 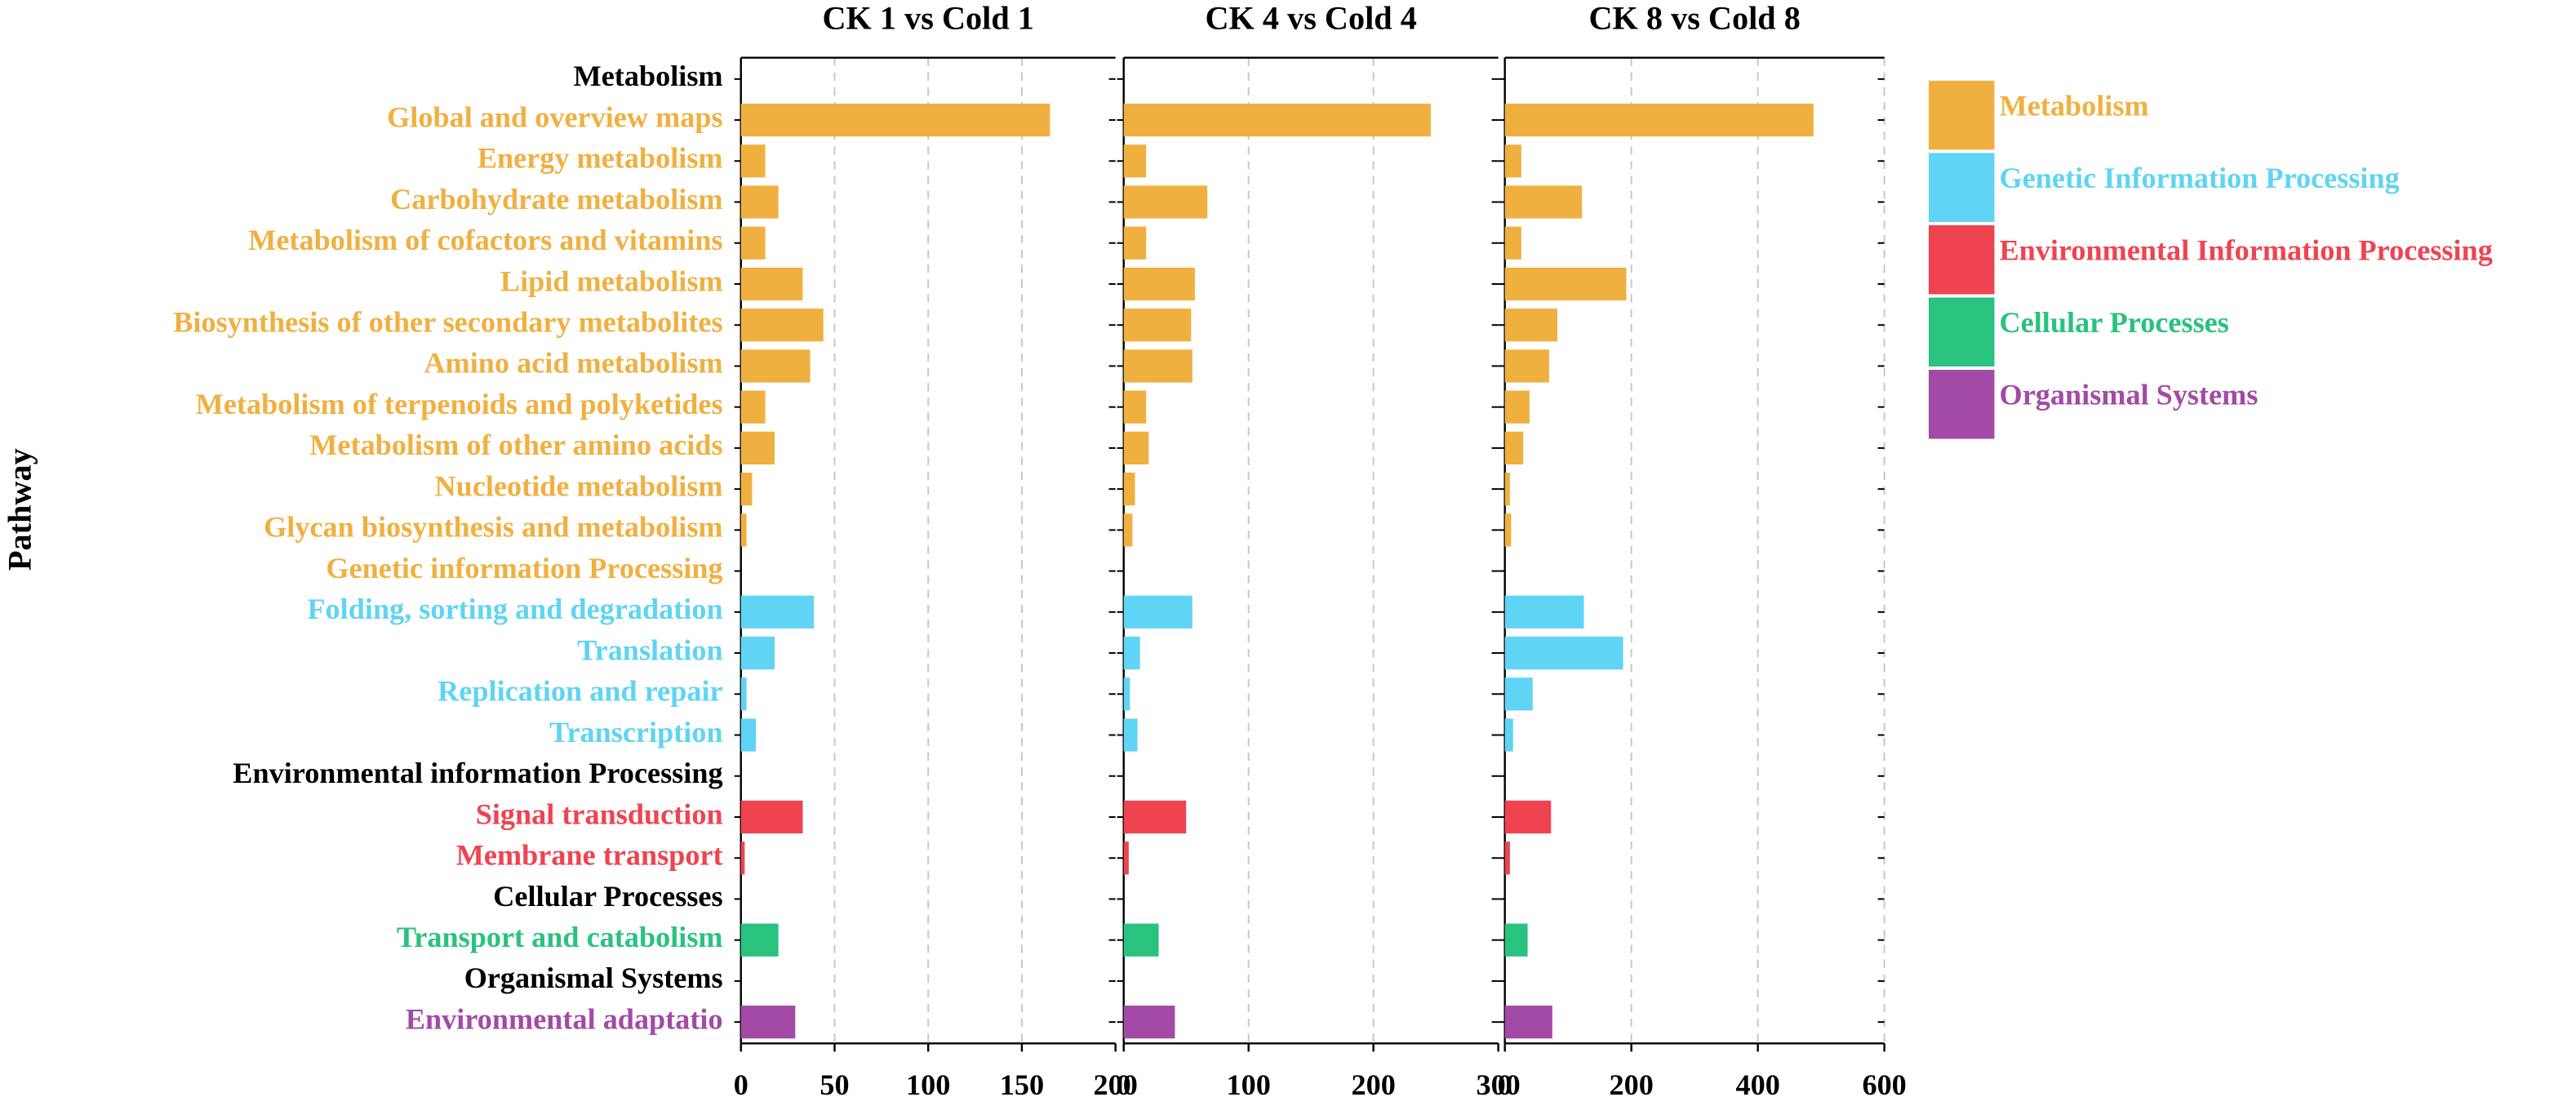 I want to click on category-label: Folding, sorting and degradation, so click(x=514, y=609).